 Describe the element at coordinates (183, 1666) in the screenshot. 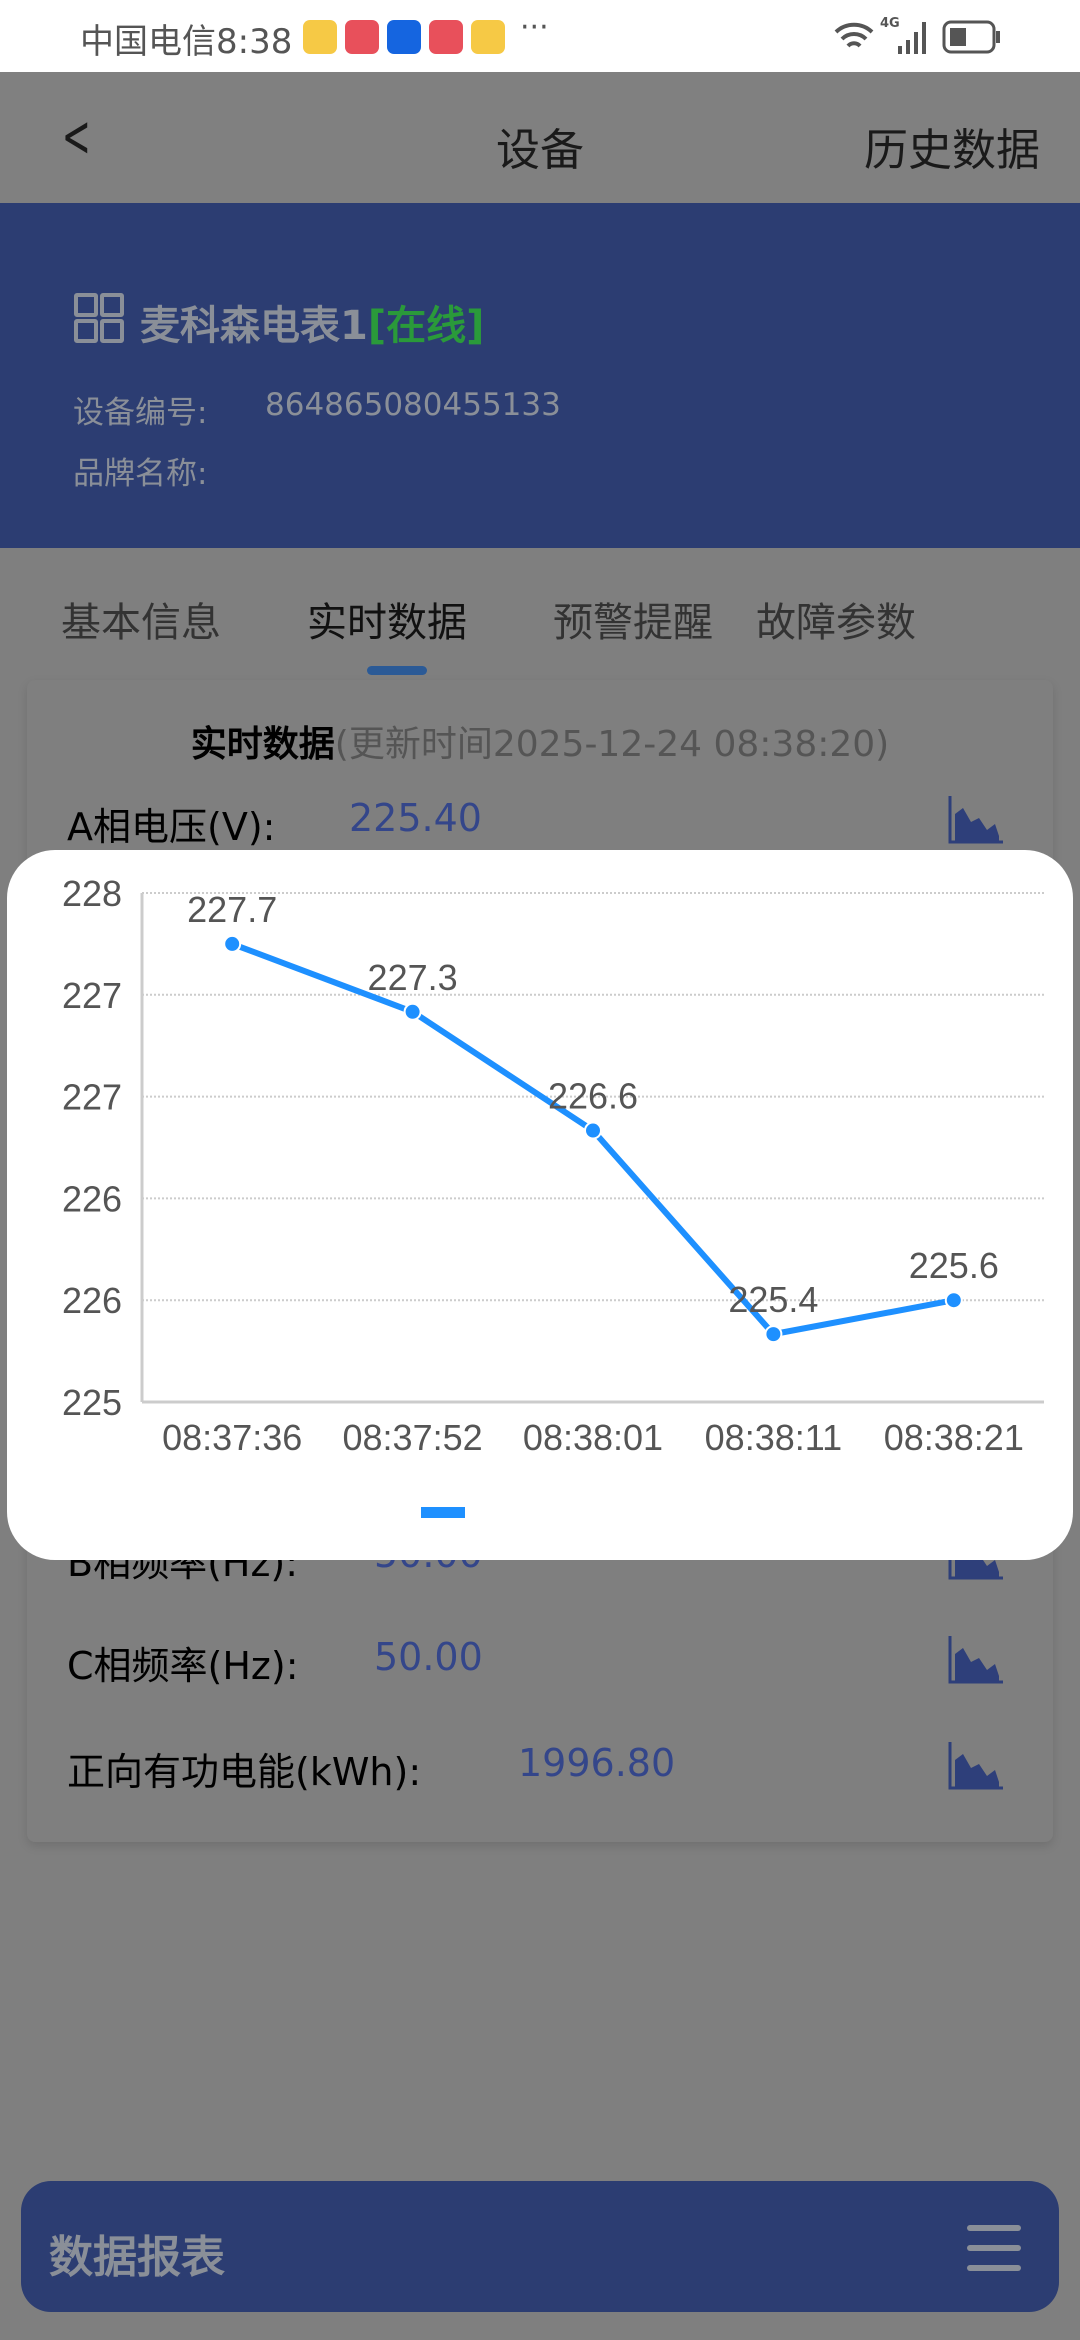

I see `row-label: C相频率(Hz):` at that location.